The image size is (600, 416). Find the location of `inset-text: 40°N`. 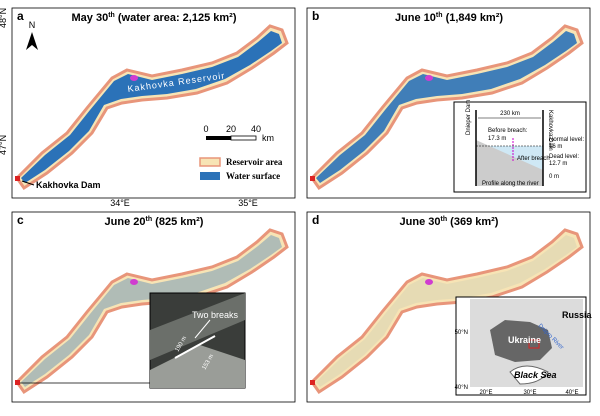

inset-text: 40°N is located at coordinates (461, 388).